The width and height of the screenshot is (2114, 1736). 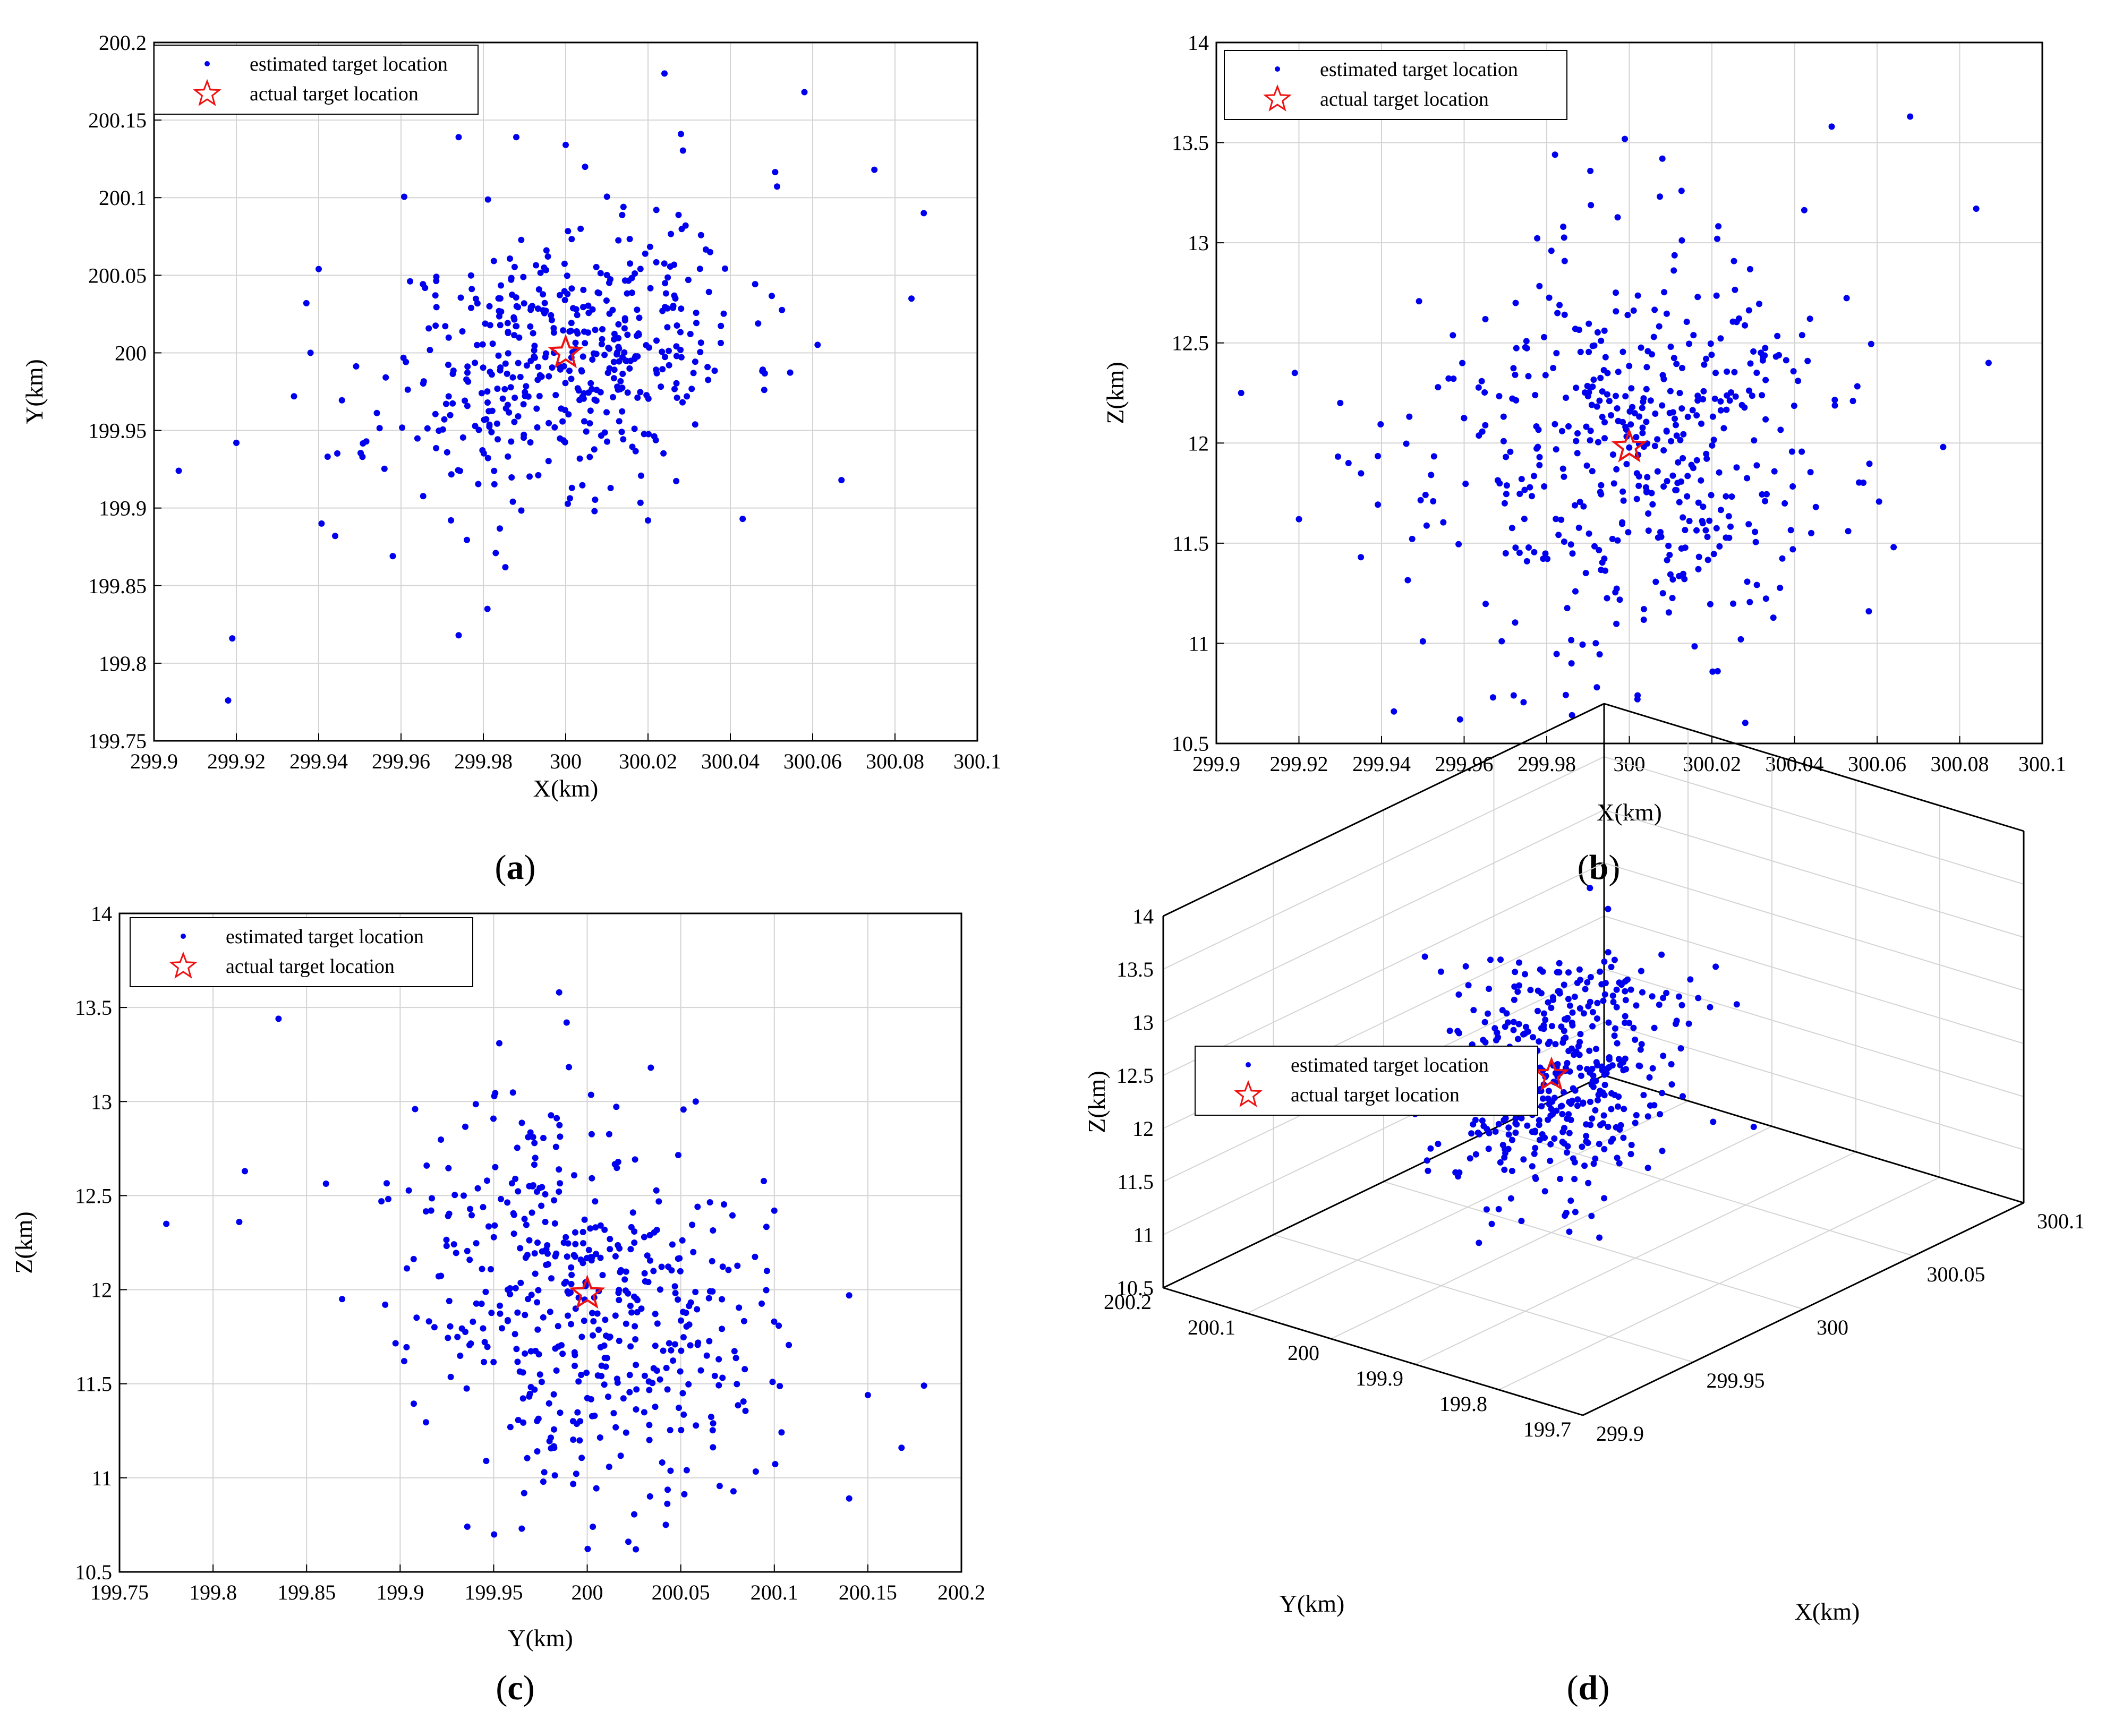 What do you see at coordinates (1143, 1022) in the screenshot?
I see `panel-d-ztick-label: 13` at bounding box center [1143, 1022].